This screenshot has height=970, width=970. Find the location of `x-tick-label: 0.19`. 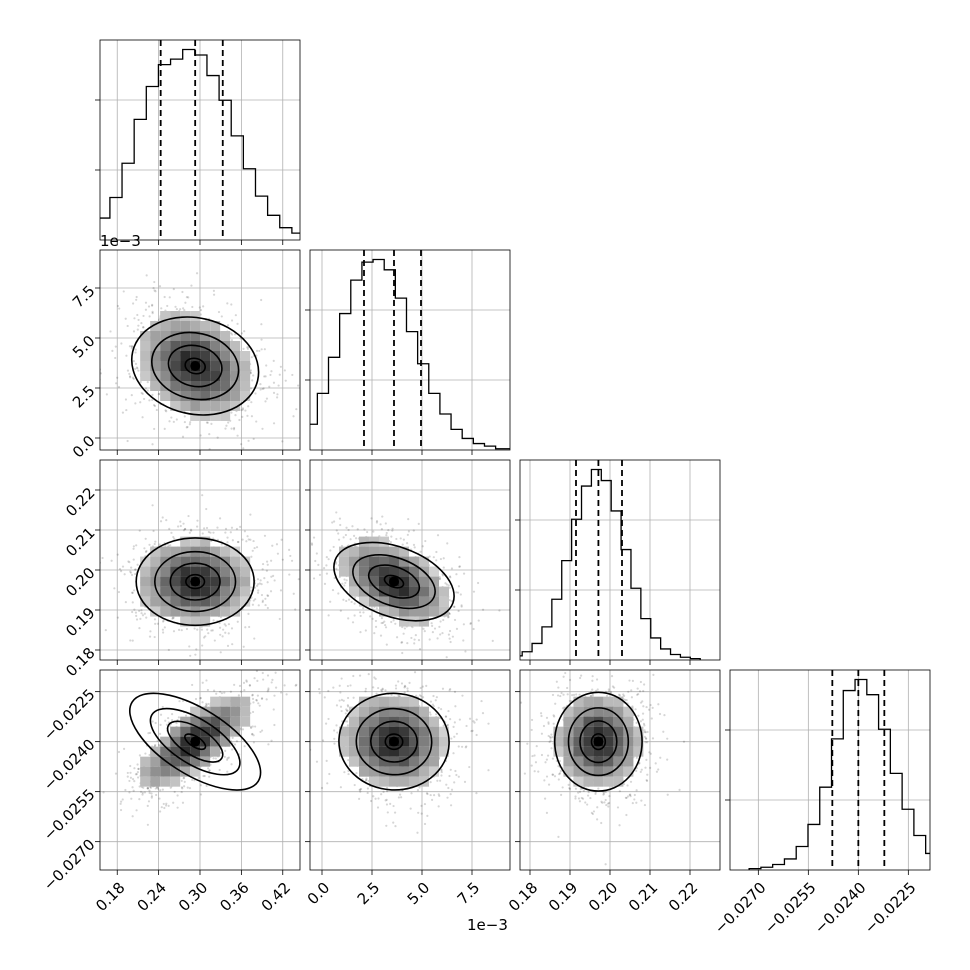

x-tick-label: 0.19 is located at coordinates (563, 897).